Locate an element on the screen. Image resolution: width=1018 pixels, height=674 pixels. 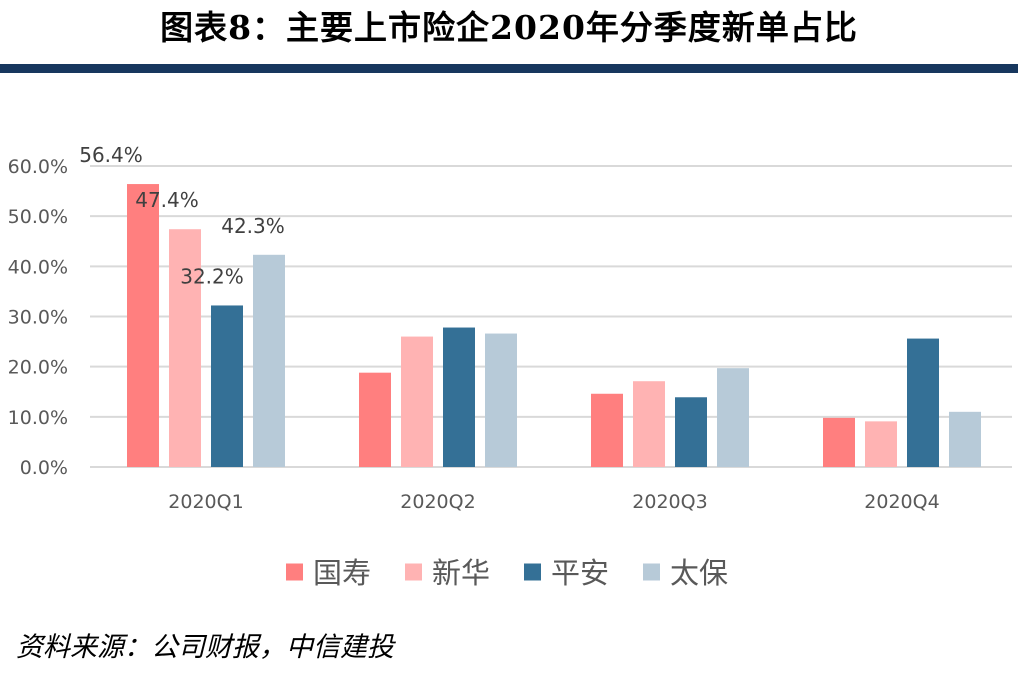
legend-item: 新华 is located at coordinates (447, 573).